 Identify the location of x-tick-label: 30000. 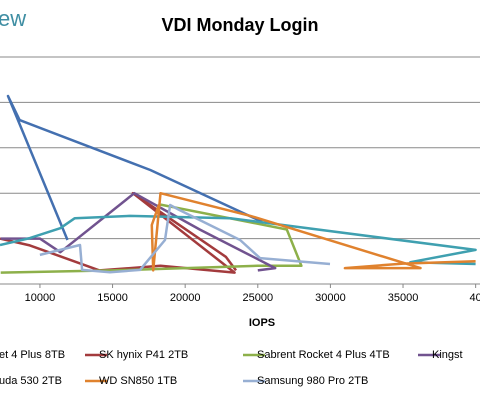
(330, 298).